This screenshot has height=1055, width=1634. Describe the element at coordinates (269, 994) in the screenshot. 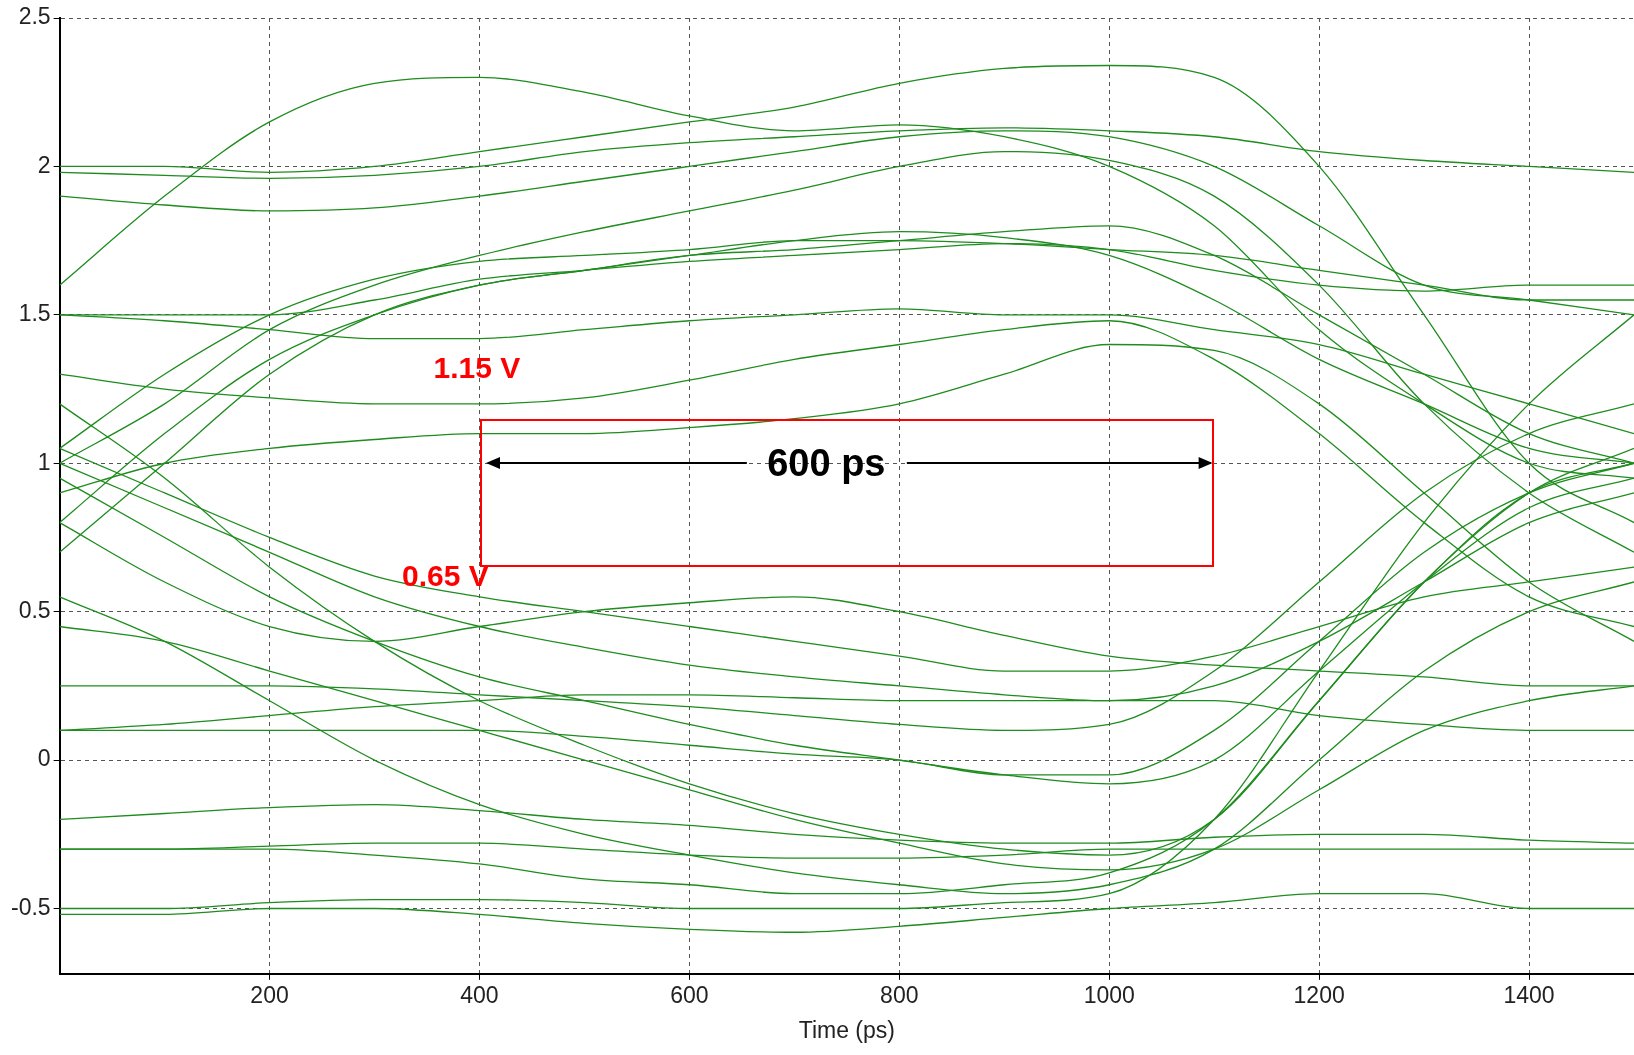

I see `x-tick-label: 200` at that location.